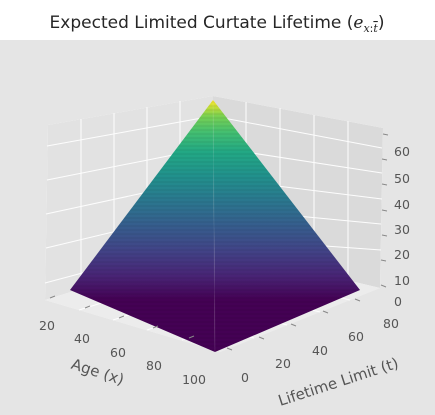 This screenshot has width=435, height=415. What do you see at coordinates (402, 178) in the screenshot?
I see `z-tick-label: 50` at bounding box center [402, 178].